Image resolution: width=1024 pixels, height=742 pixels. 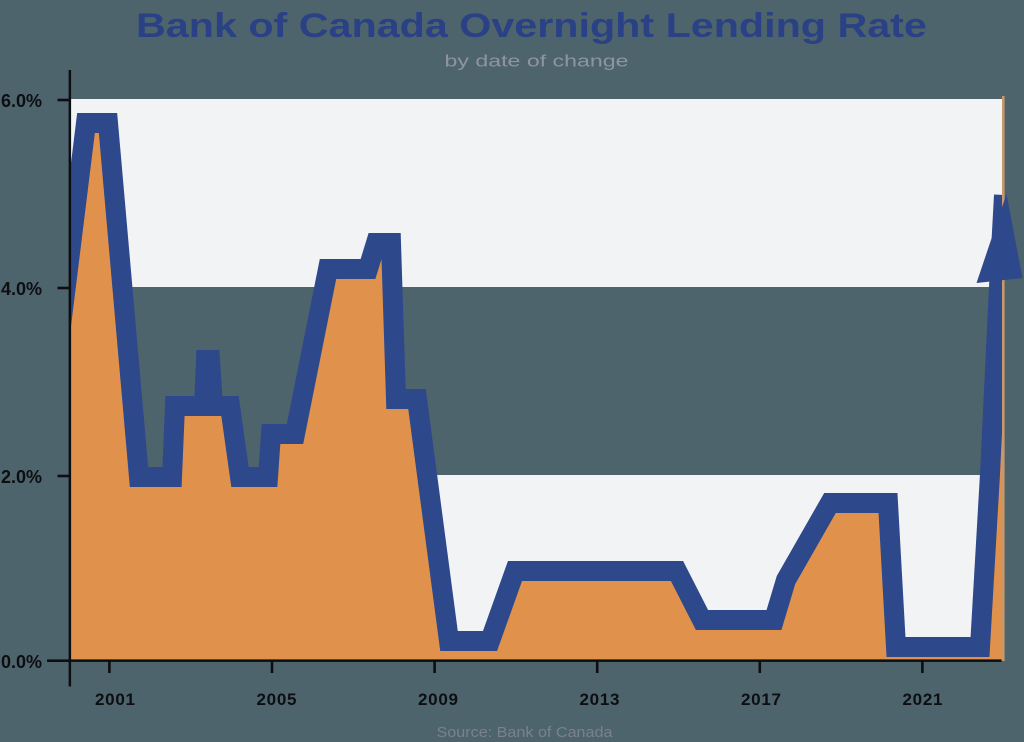 What do you see at coordinates (21, 289) in the screenshot?
I see `svg-text: 4.0%` at bounding box center [21, 289].